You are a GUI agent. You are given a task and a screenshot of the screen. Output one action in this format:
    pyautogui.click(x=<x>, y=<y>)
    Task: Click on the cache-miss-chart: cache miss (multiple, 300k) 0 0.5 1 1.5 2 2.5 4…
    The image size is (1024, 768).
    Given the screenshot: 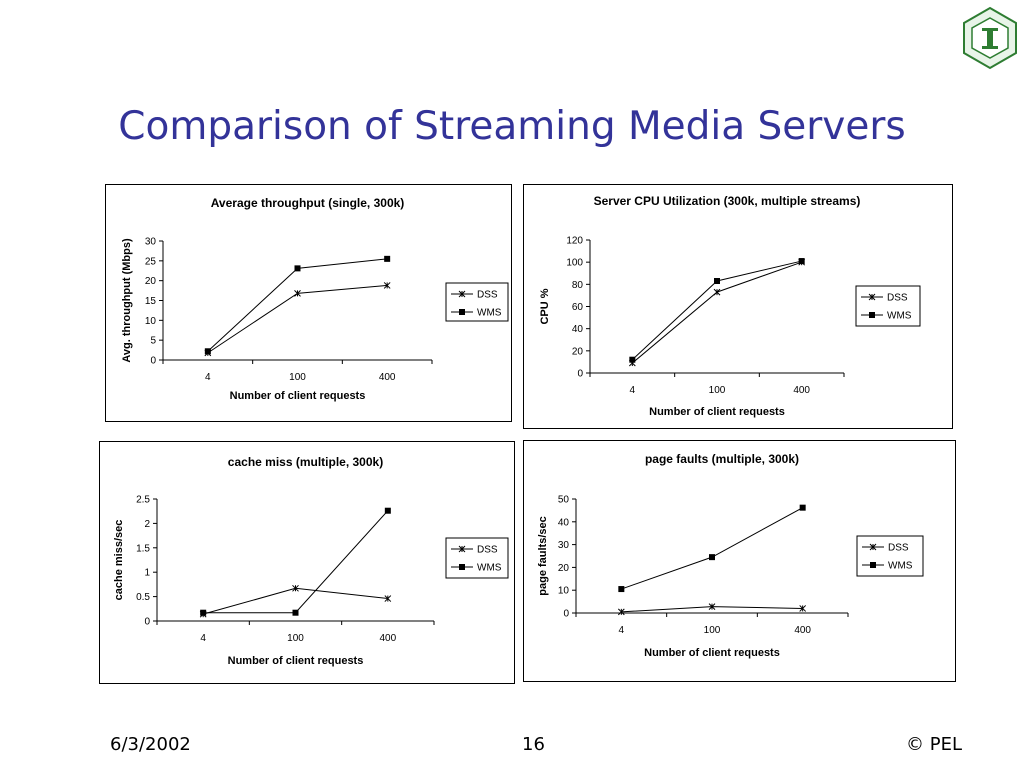 What is the action you would take?
    pyautogui.click(x=311, y=561)
    